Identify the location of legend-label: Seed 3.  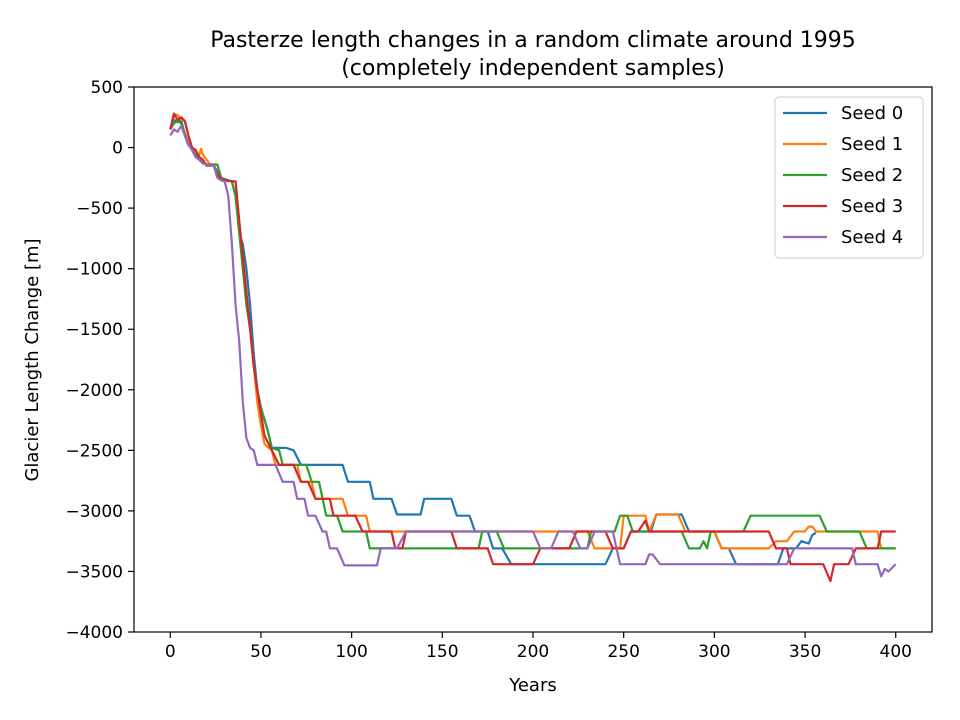
(872, 206).